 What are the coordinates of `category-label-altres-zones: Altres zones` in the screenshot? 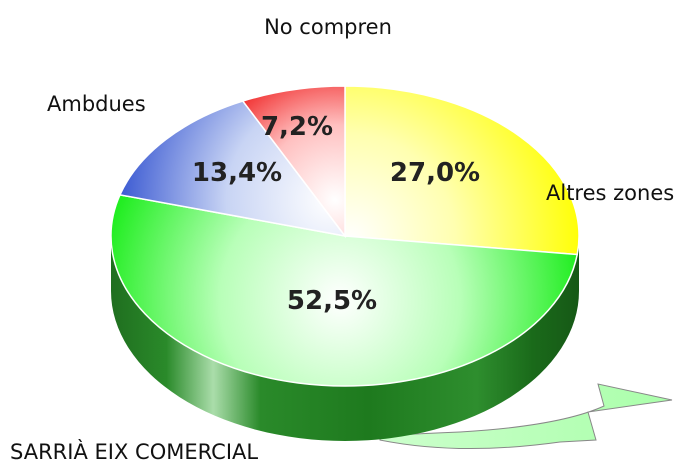 It's located at (610, 193).